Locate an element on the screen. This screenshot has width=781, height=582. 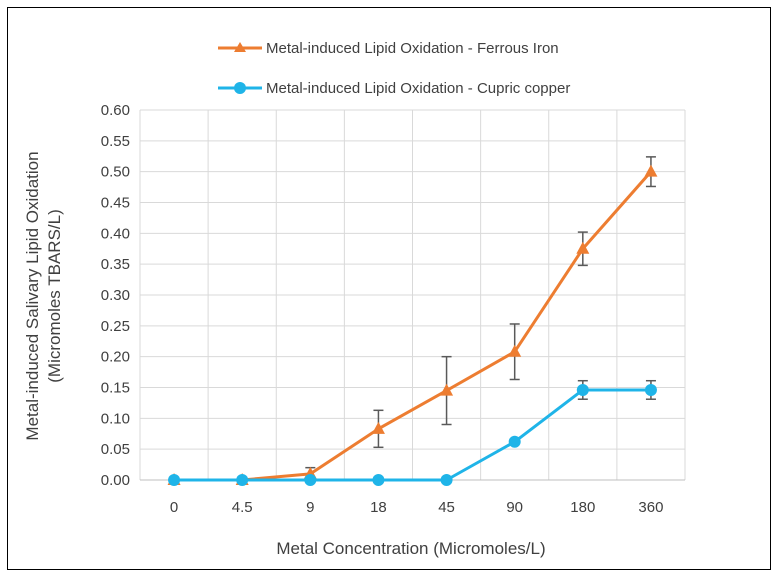
y-tick-label: 0.45 is located at coordinates (115, 203).